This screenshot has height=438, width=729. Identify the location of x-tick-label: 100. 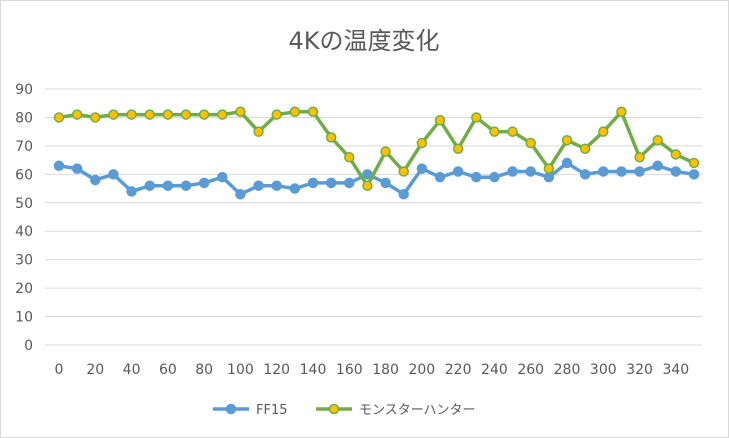
(240, 370).